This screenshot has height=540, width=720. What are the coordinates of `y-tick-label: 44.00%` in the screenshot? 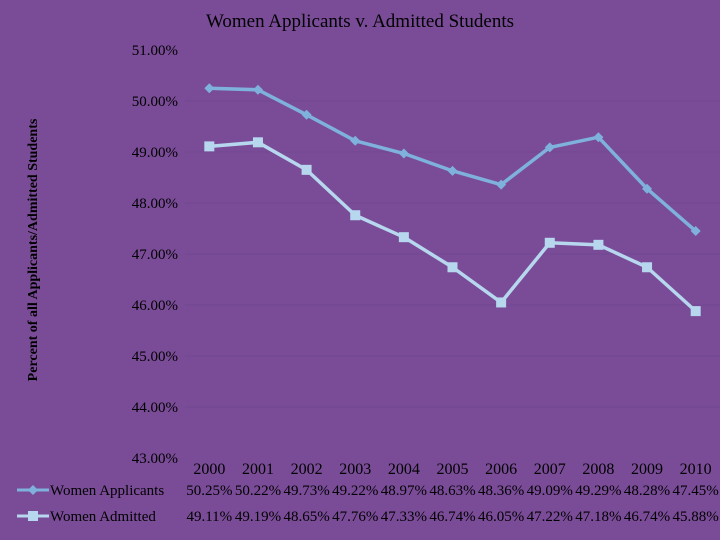 It's located at (155, 408).